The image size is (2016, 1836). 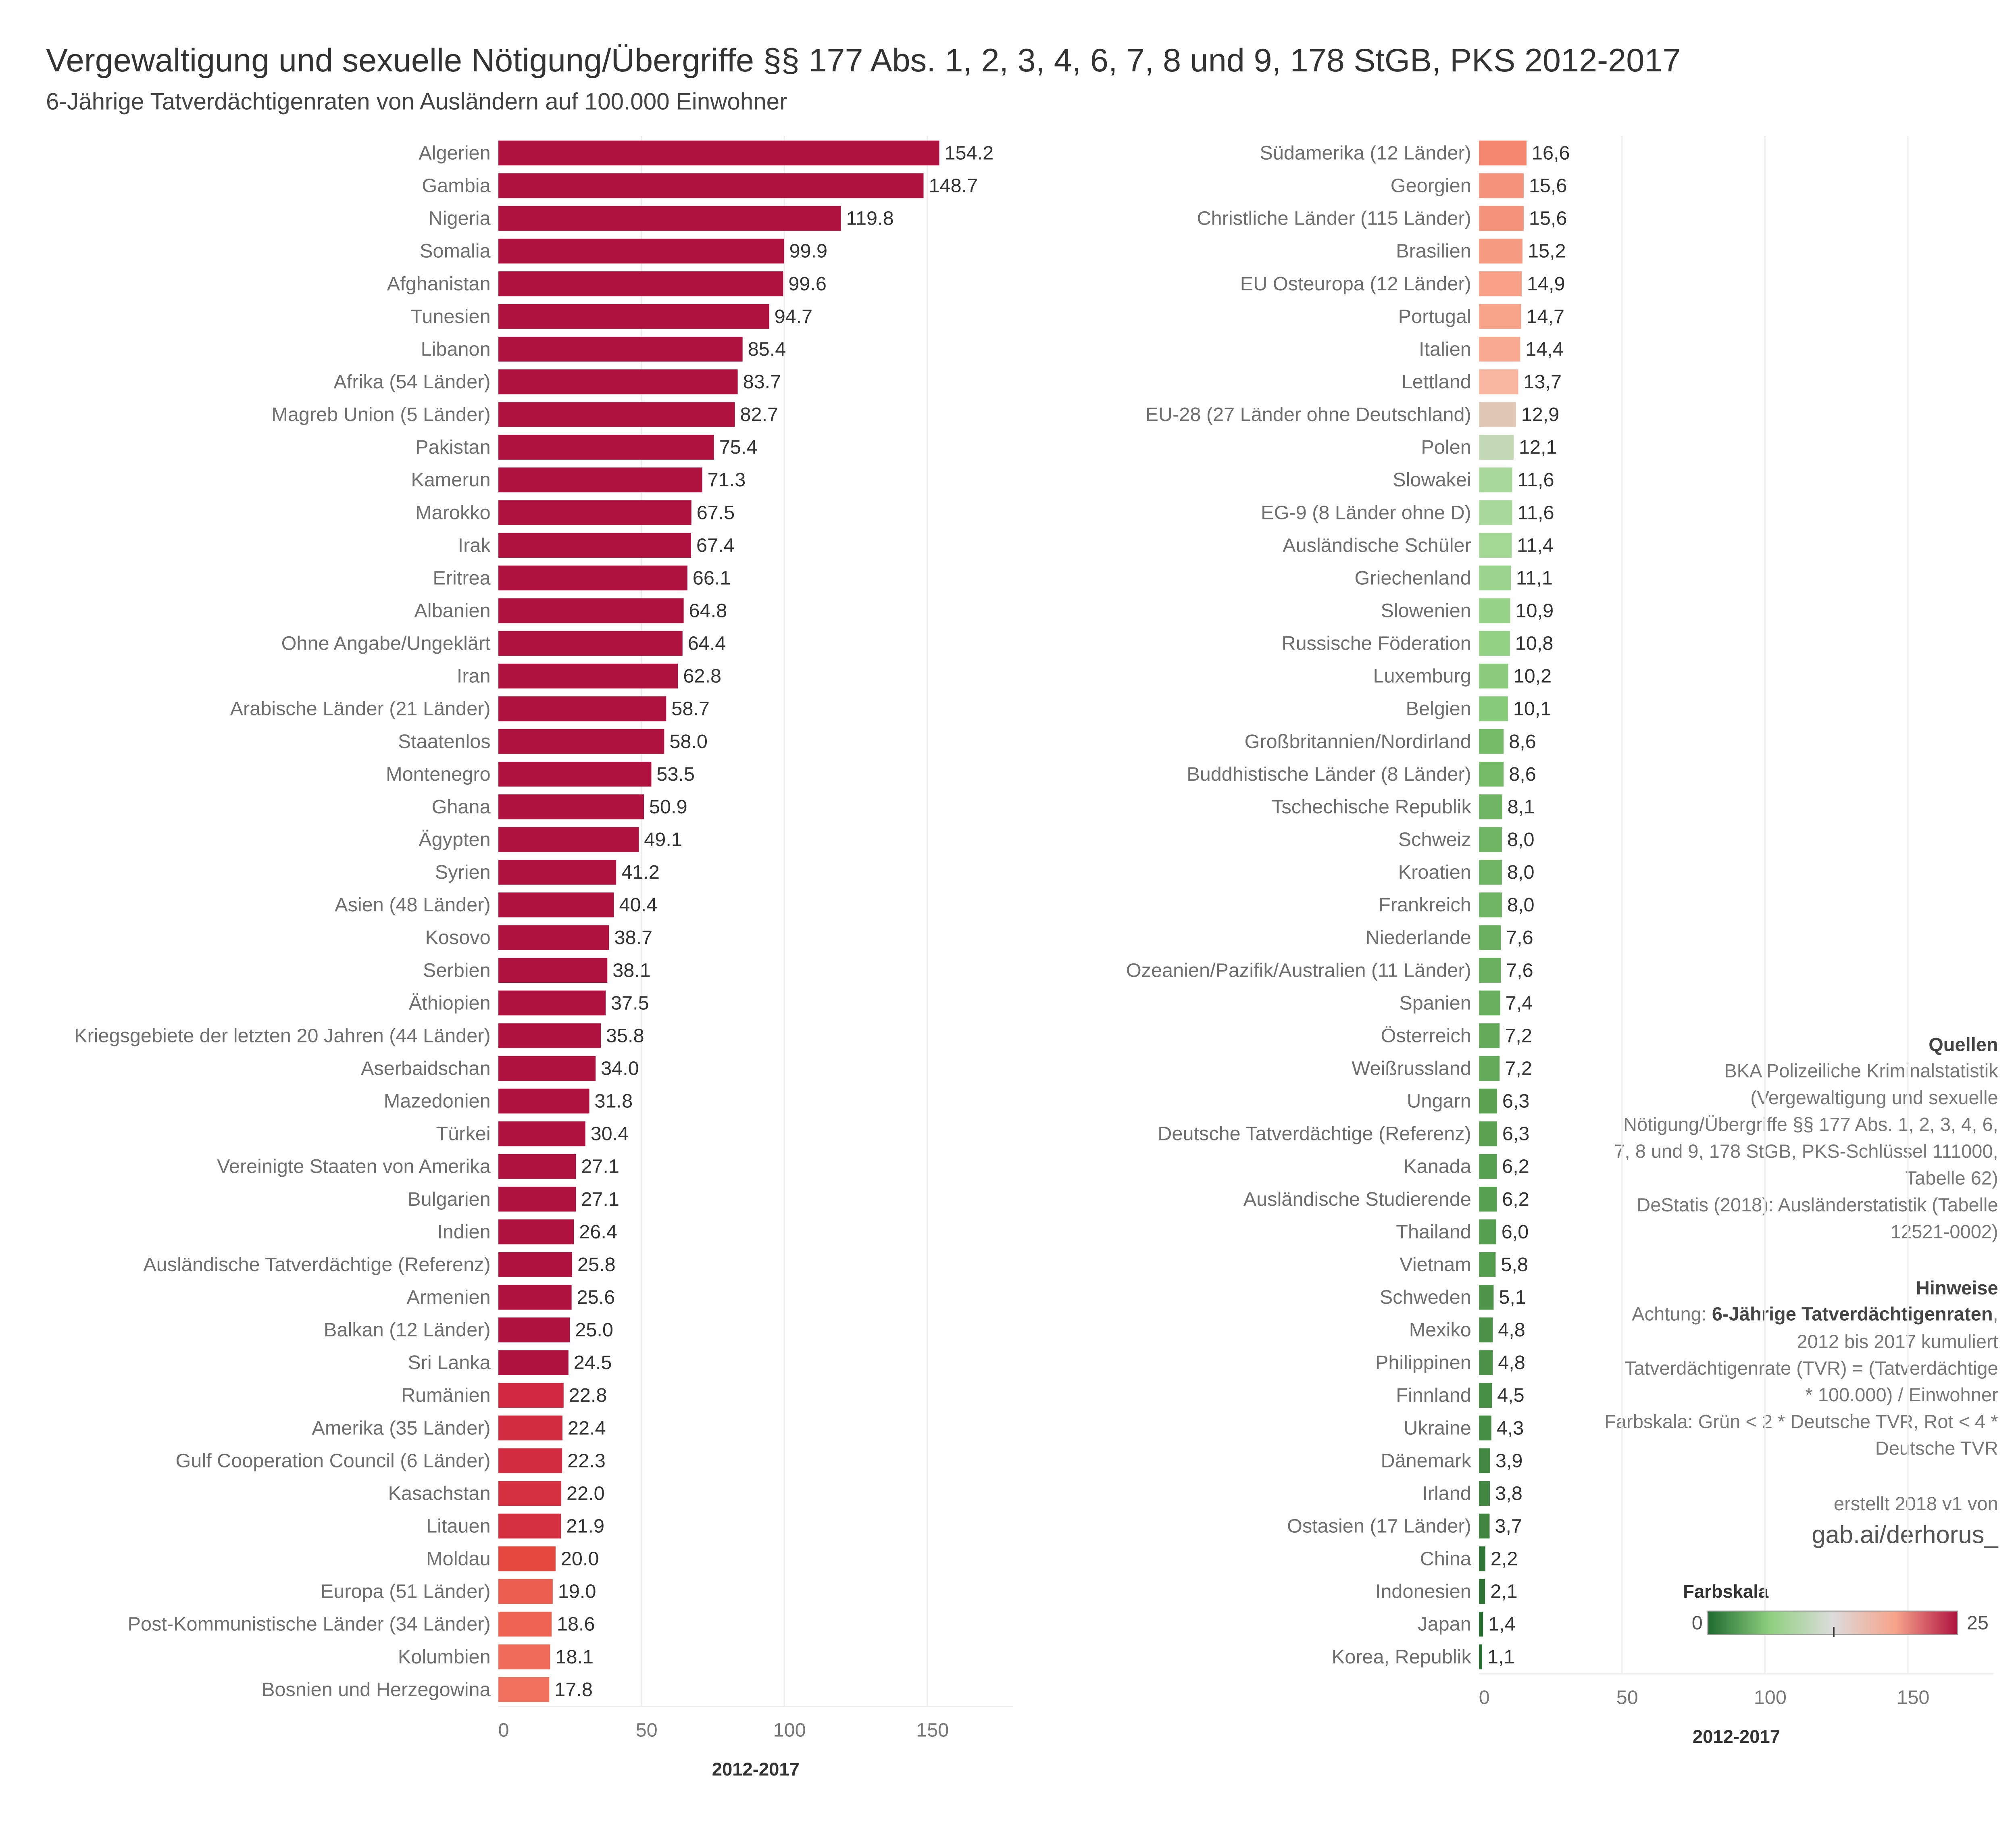 I want to click on value-label: 99.6, so click(x=807, y=284).